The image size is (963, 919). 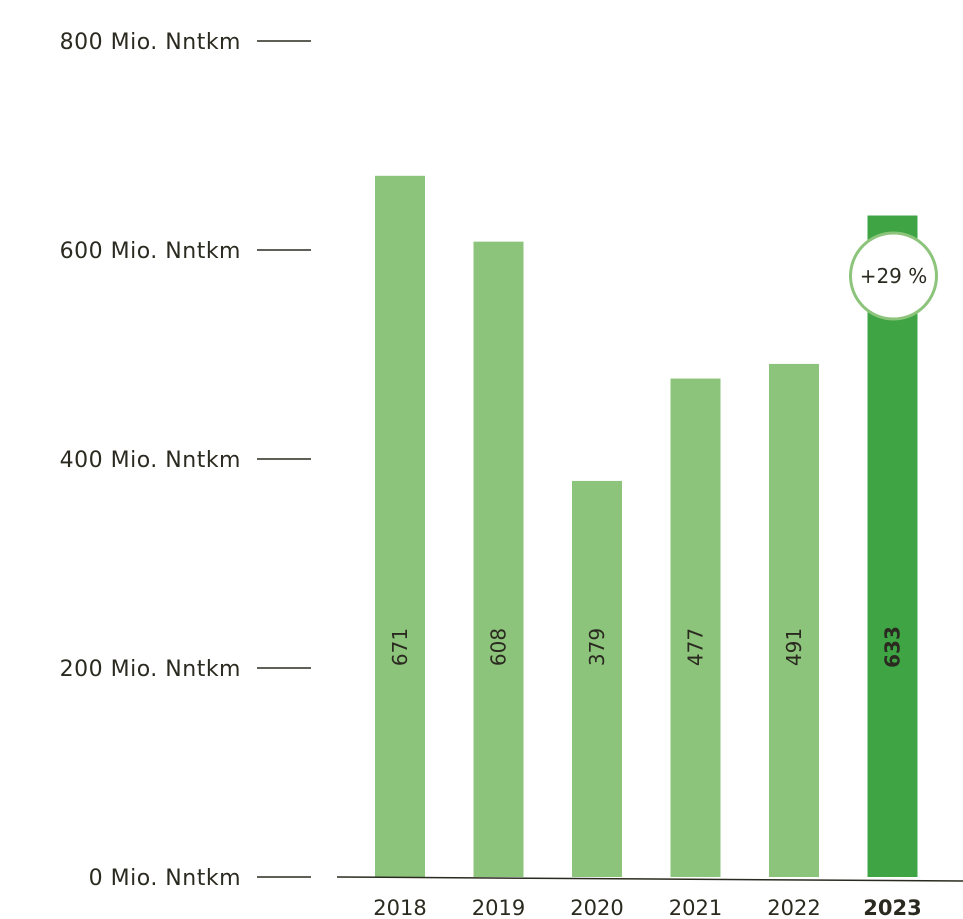 I want to click on bar-2020, so click(x=597, y=678).